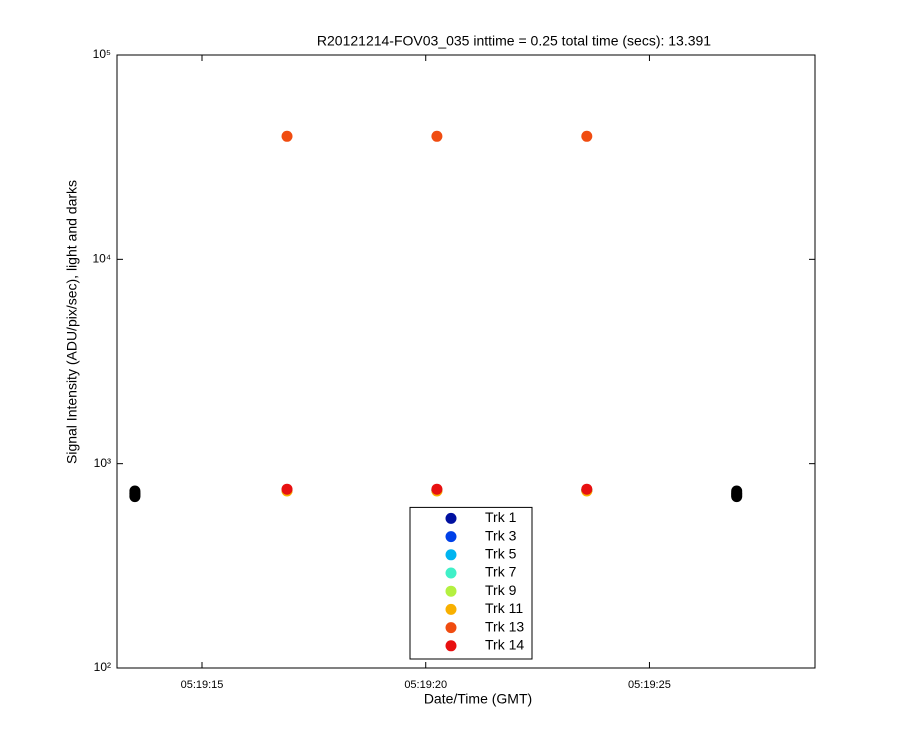 This screenshot has width=900, height=750. What do you see at coordinates (504, 645) in the screenshot?
I see `legend-label: Trk 14` at bounding box center [504, 645].